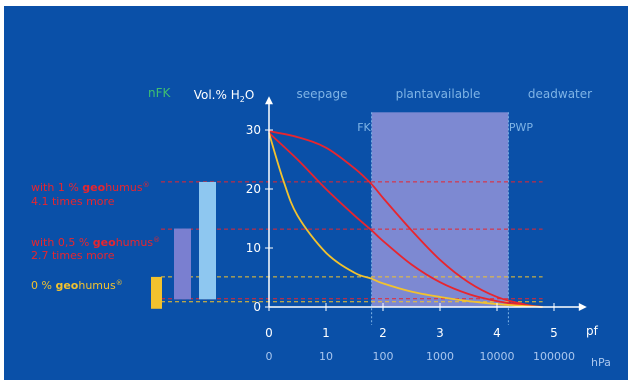 This screenshot has height=387, width=632. What do you see at coordinates (521, 127) in the screenshot?
I see `pwp-marker: PWP` at bounding box center [521, 127].